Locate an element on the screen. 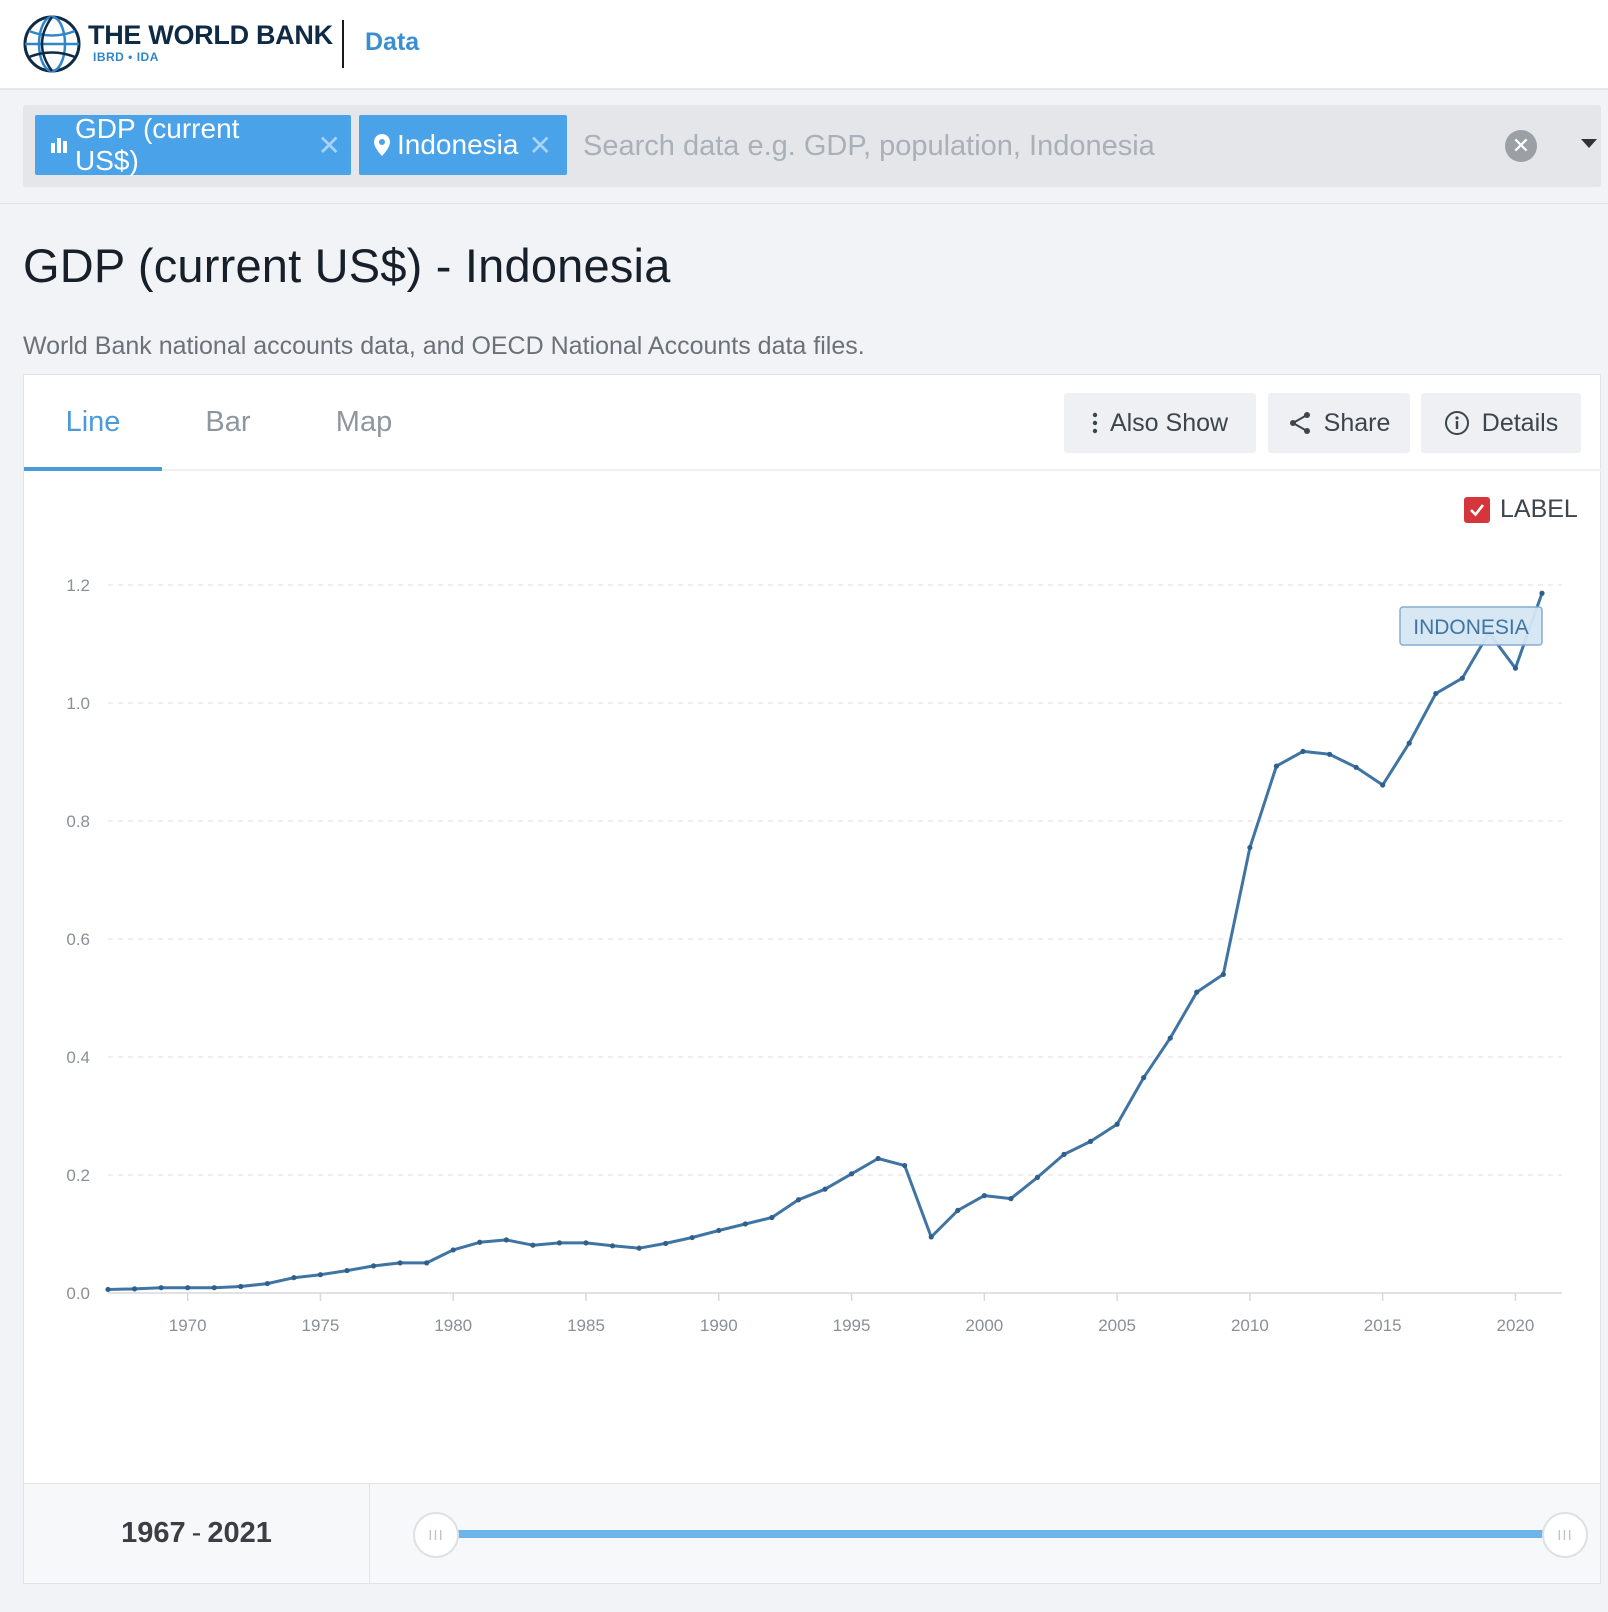  search-input is located at coordinates (1013, 146).